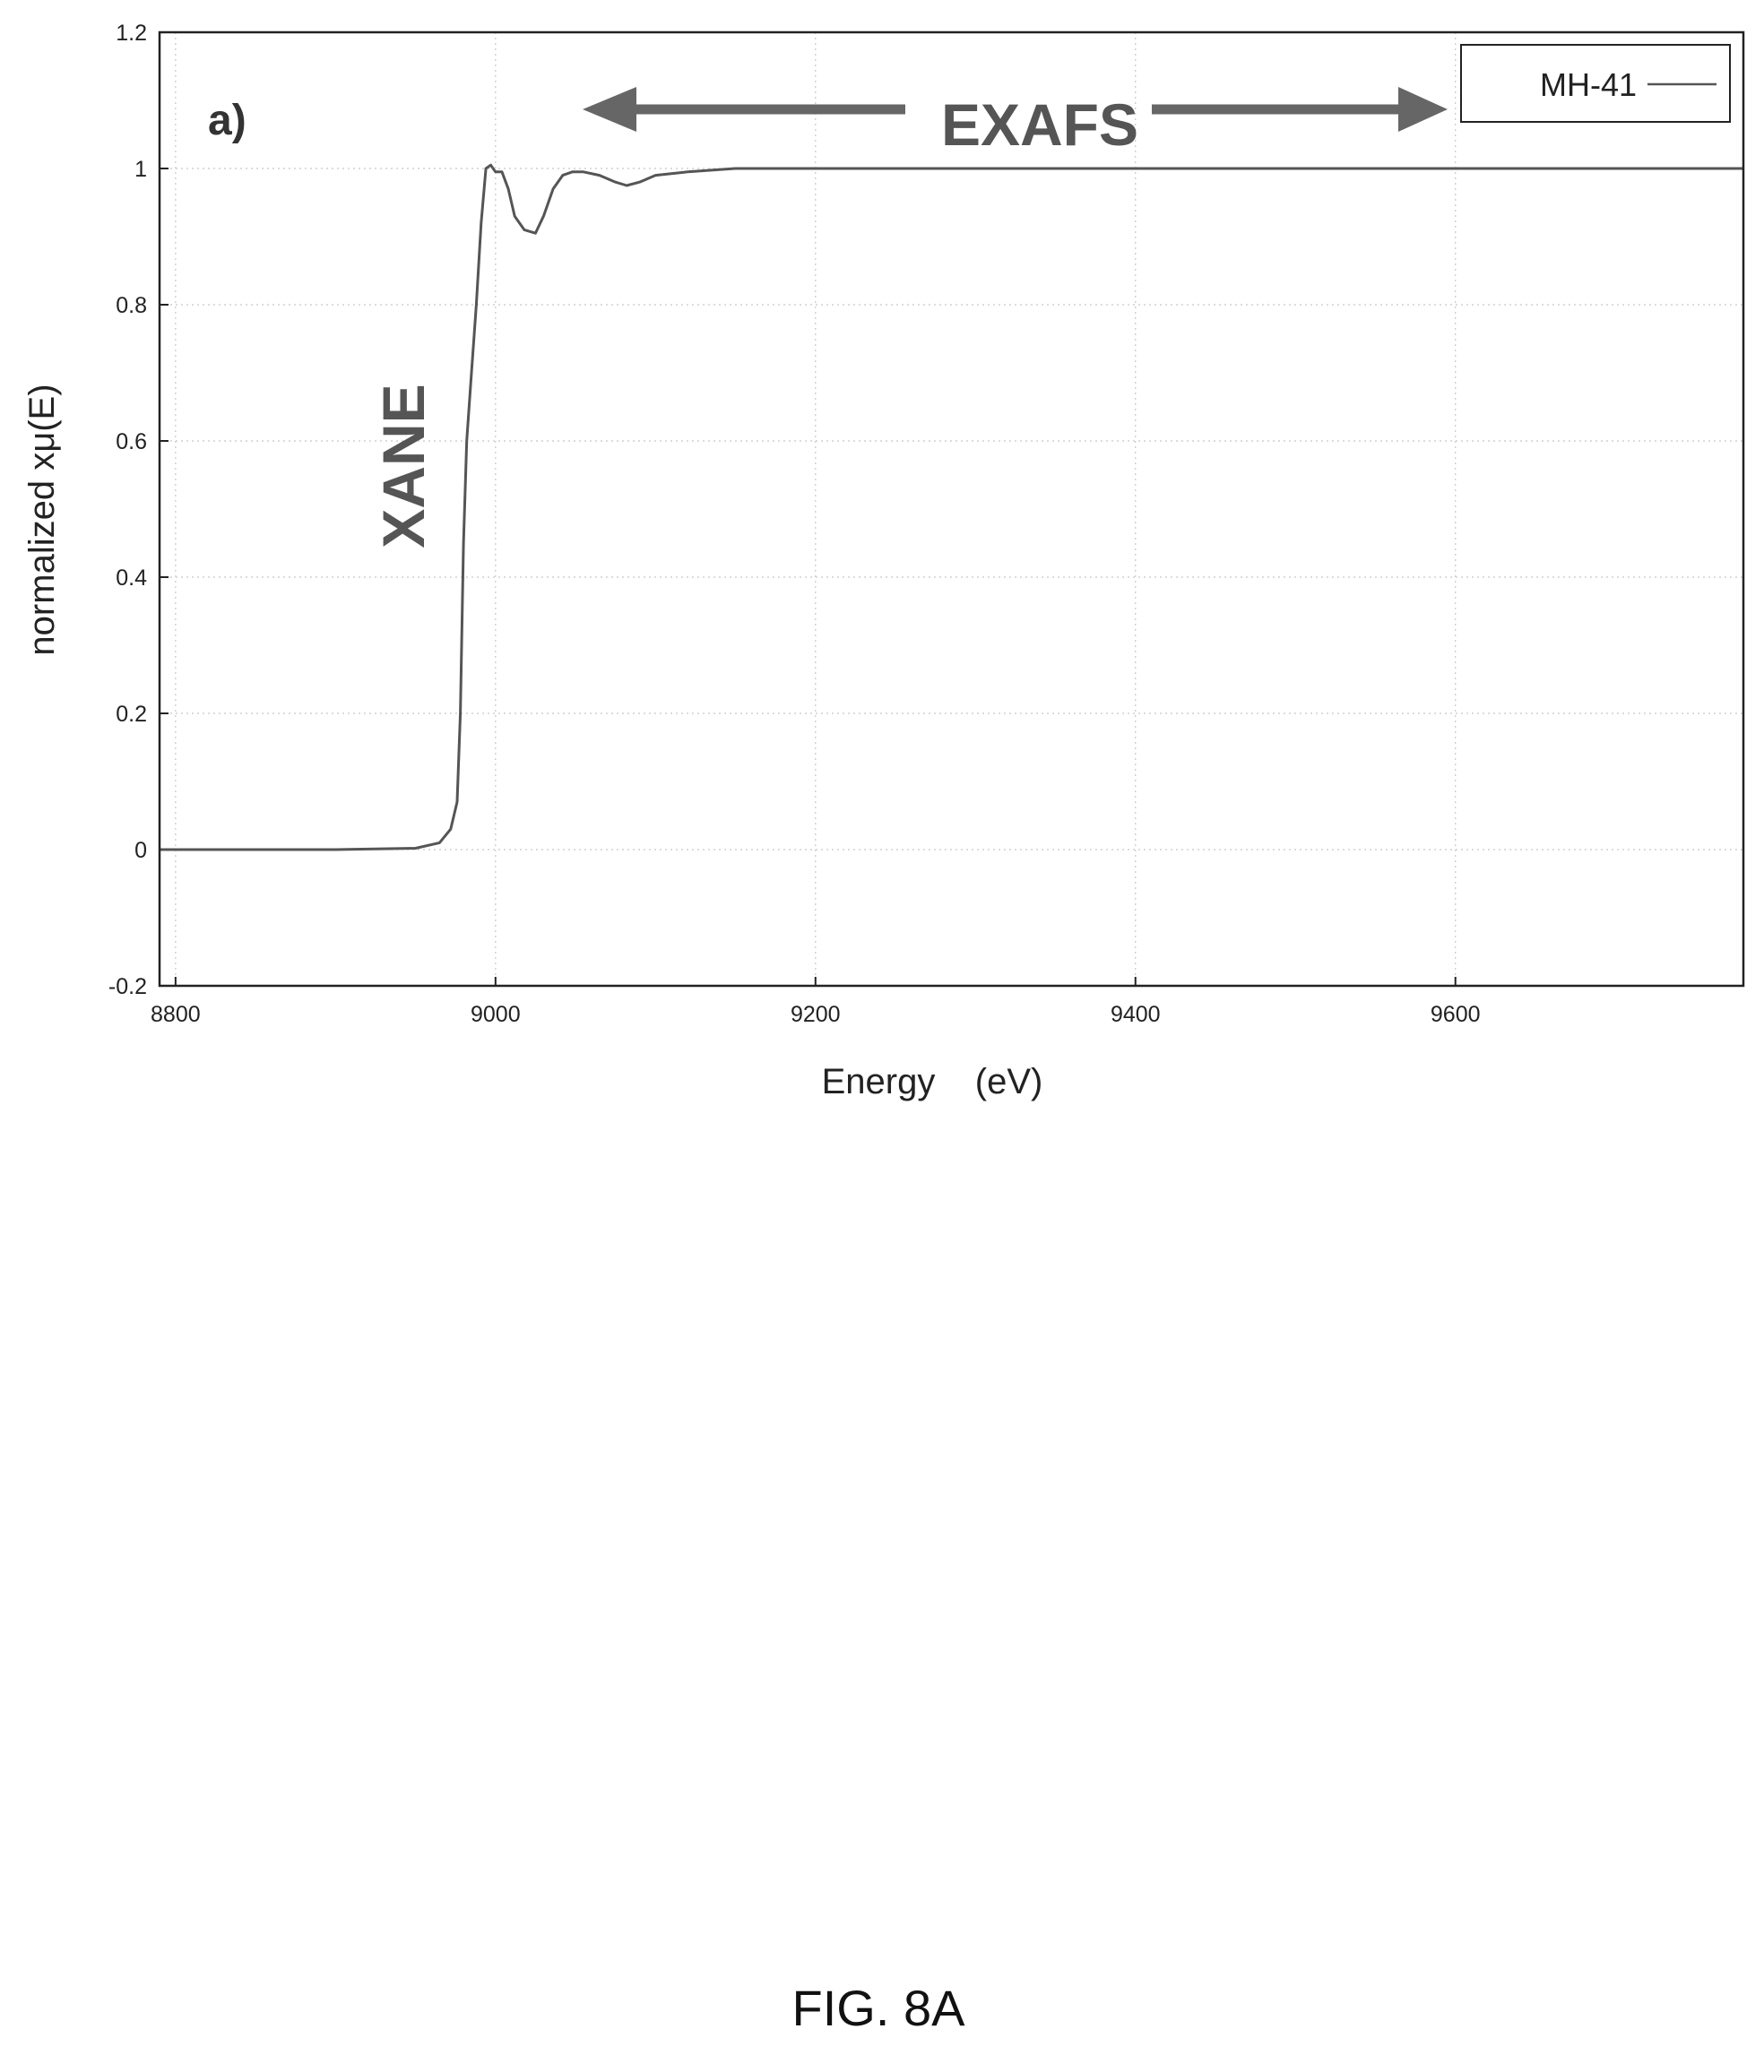  I want to click on exafs-right-arrow-head, so click(1423, 109).